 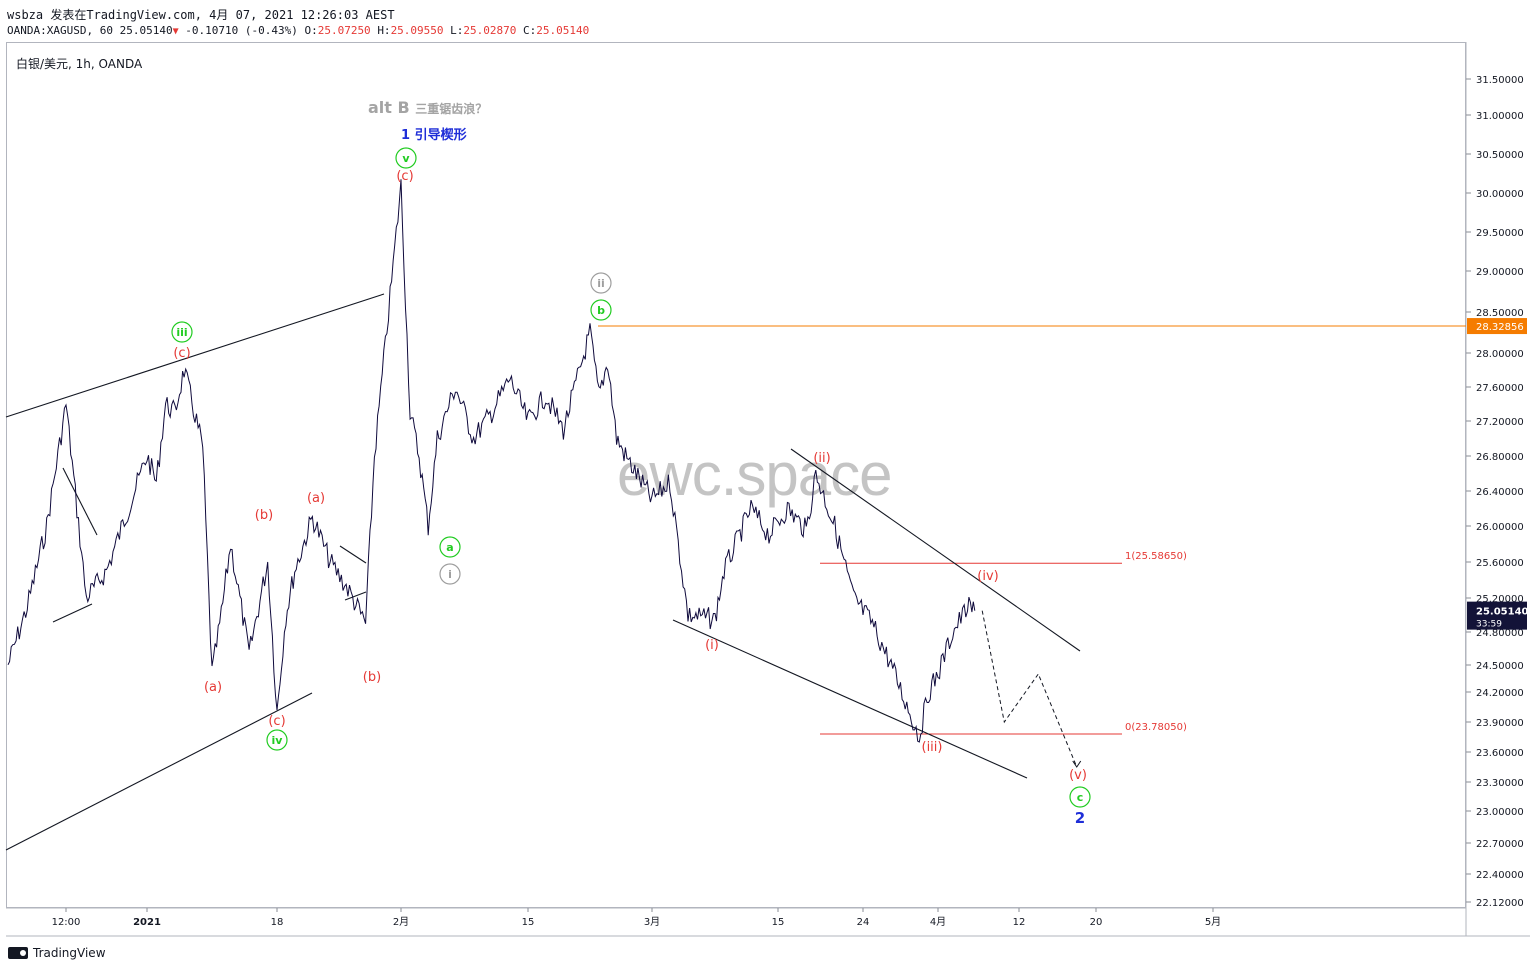 I want to click on y-tick-label: 29.50000, so click(x=1500, y=233).